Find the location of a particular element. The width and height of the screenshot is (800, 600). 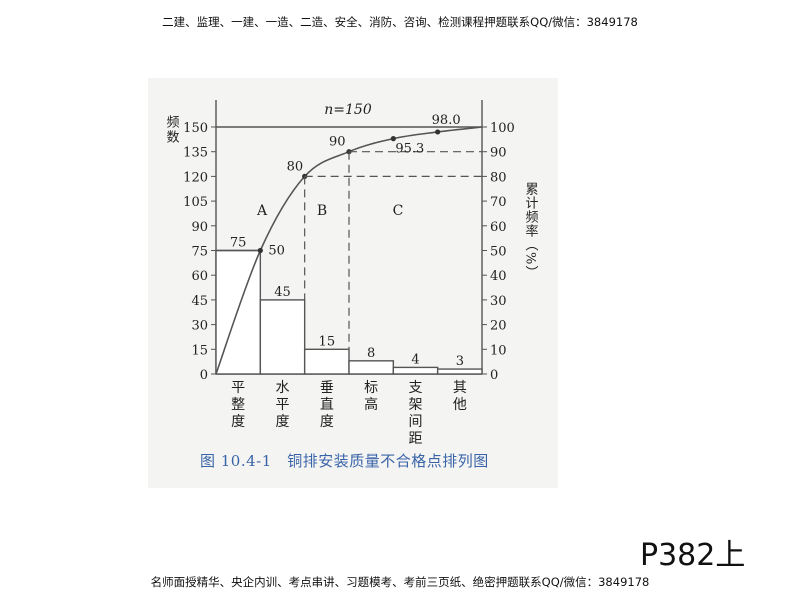

y-tick-label: 45 is located at coordinates (199, 301).